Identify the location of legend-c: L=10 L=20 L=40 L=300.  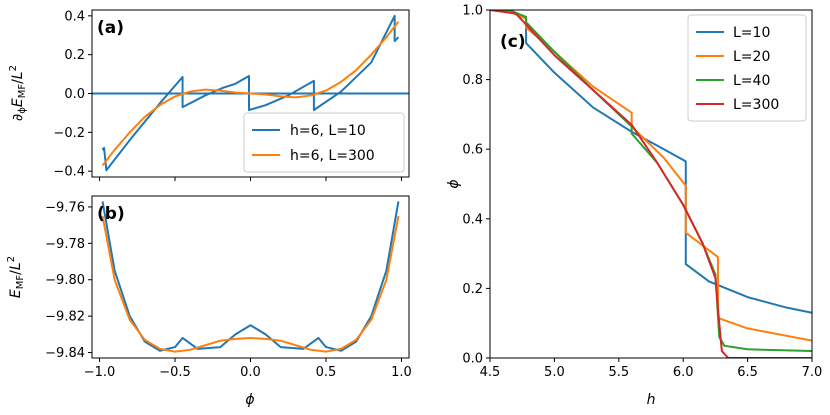
(747, 68).